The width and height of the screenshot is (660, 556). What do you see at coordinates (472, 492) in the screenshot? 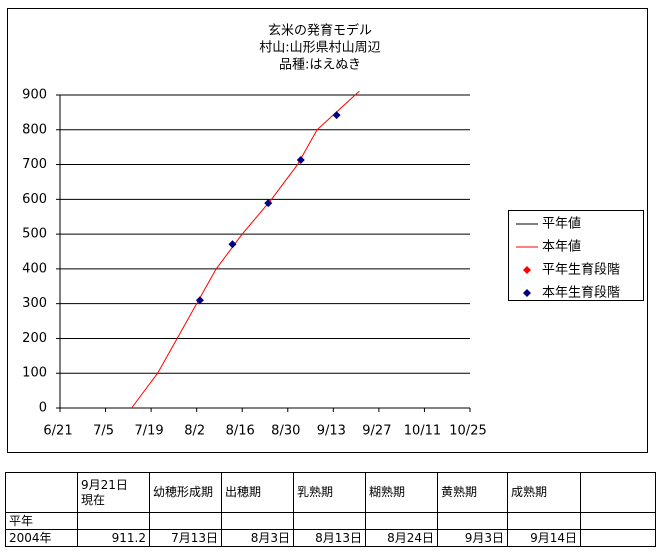
I see `header-cell: 黄熟期` at bounding box center [472, 492].